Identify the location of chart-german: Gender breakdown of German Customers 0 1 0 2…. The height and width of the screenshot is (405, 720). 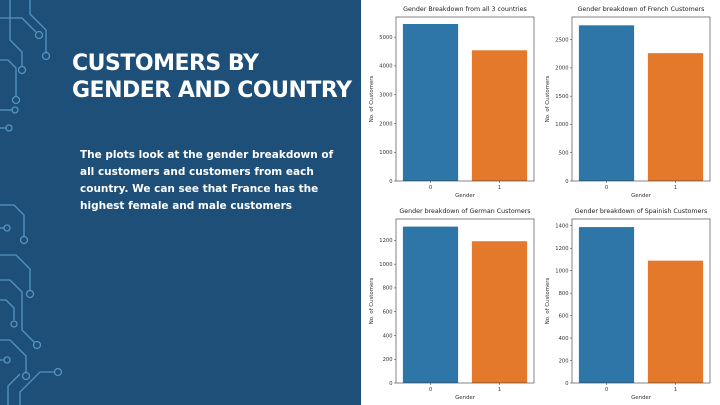
(453, 304).